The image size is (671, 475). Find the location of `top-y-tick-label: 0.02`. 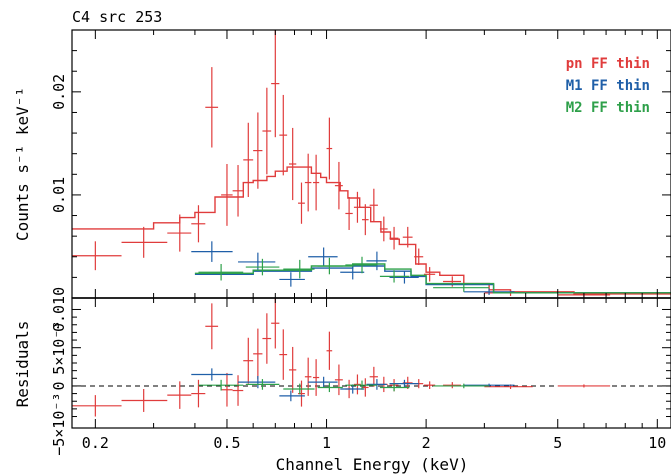

top-y-tick-label: 0.02 is located at coordinates (59, 92).